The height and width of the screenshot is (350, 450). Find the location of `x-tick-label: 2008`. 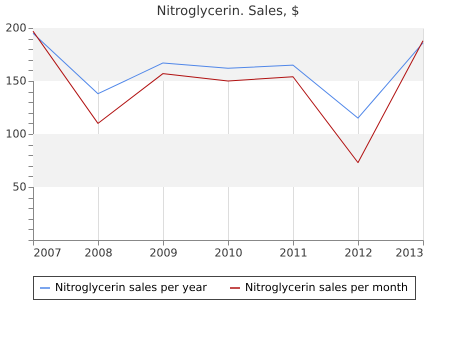

x-tick-label: 2008 is located at coordinates (98, 253).